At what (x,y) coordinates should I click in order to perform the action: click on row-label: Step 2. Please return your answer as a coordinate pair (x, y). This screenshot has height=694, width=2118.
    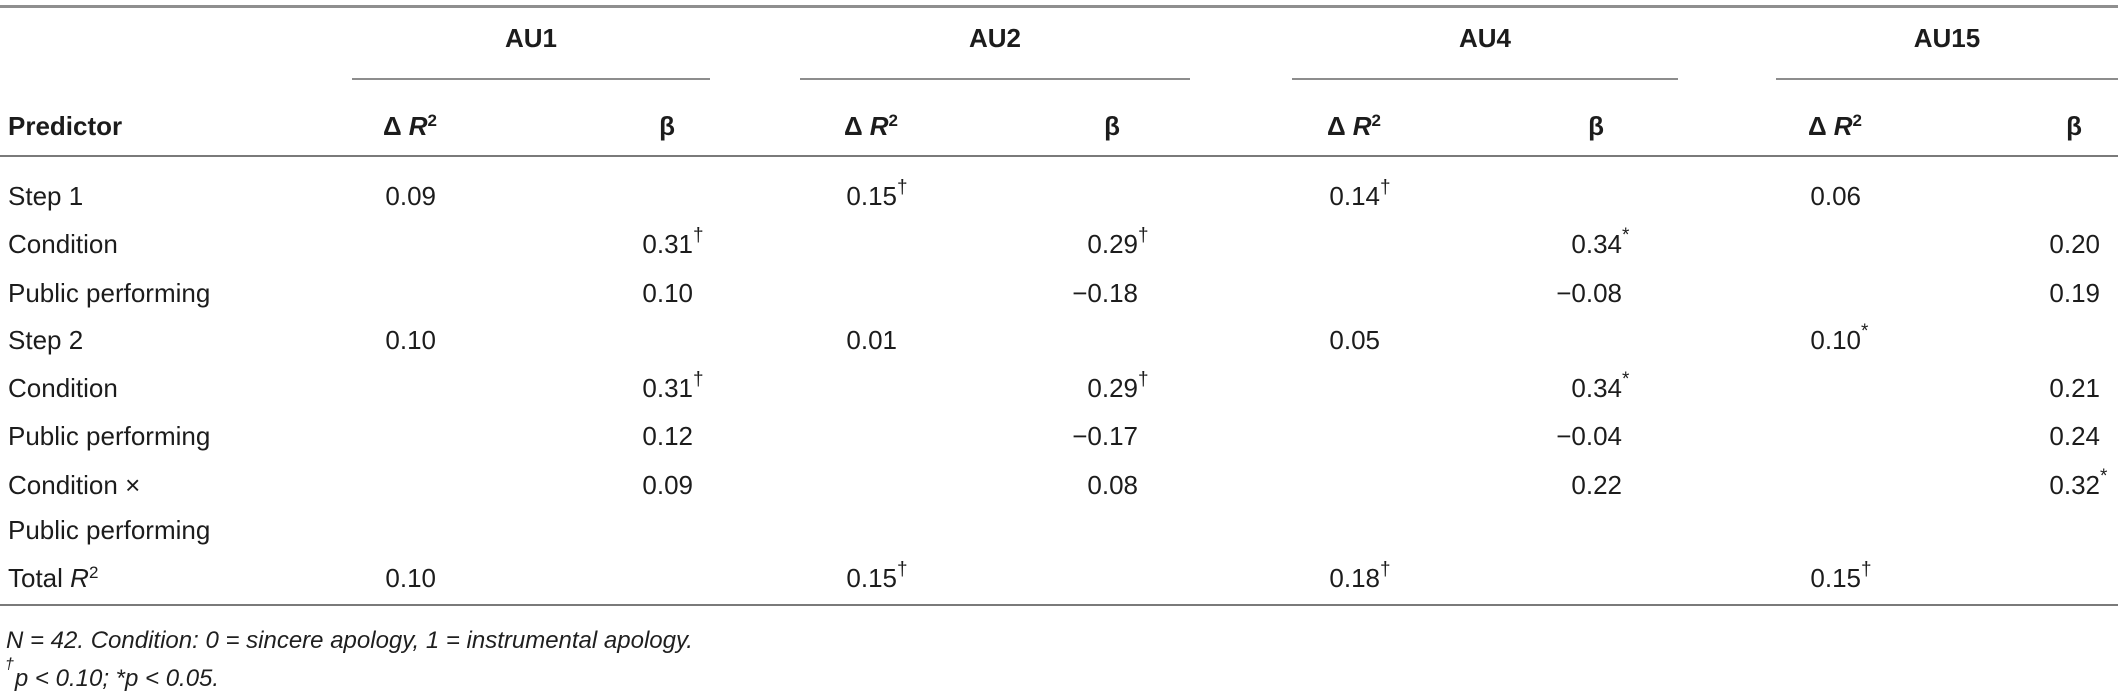
    Looking at the image, I should click on (46, 340).